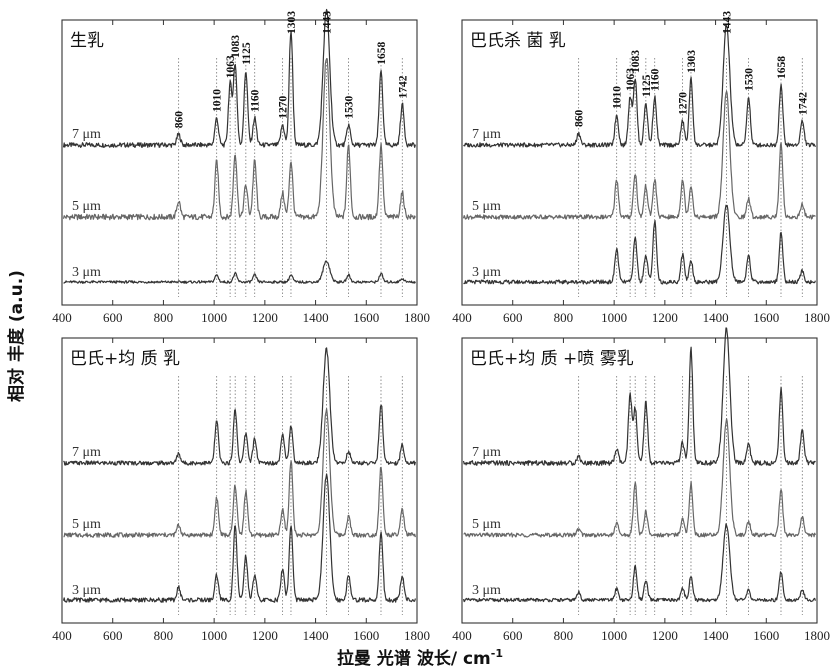 This screenshot has width=835, height=672. I want to click on x-axis-title: 拉曼 光谱 波长/ cm-1, so click(420, 658).